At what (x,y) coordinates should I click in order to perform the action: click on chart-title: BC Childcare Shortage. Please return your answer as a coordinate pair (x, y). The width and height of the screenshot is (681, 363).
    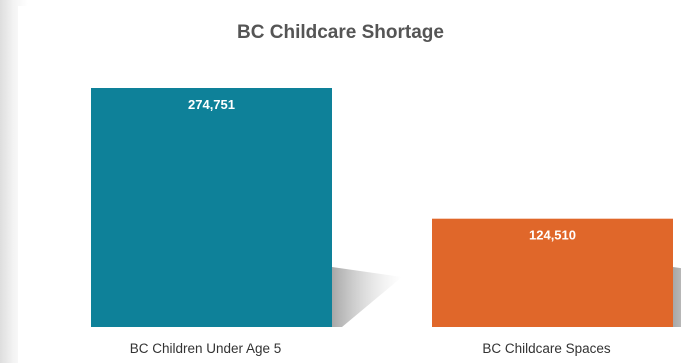
    Looking at the image, I should click on (340, 32).